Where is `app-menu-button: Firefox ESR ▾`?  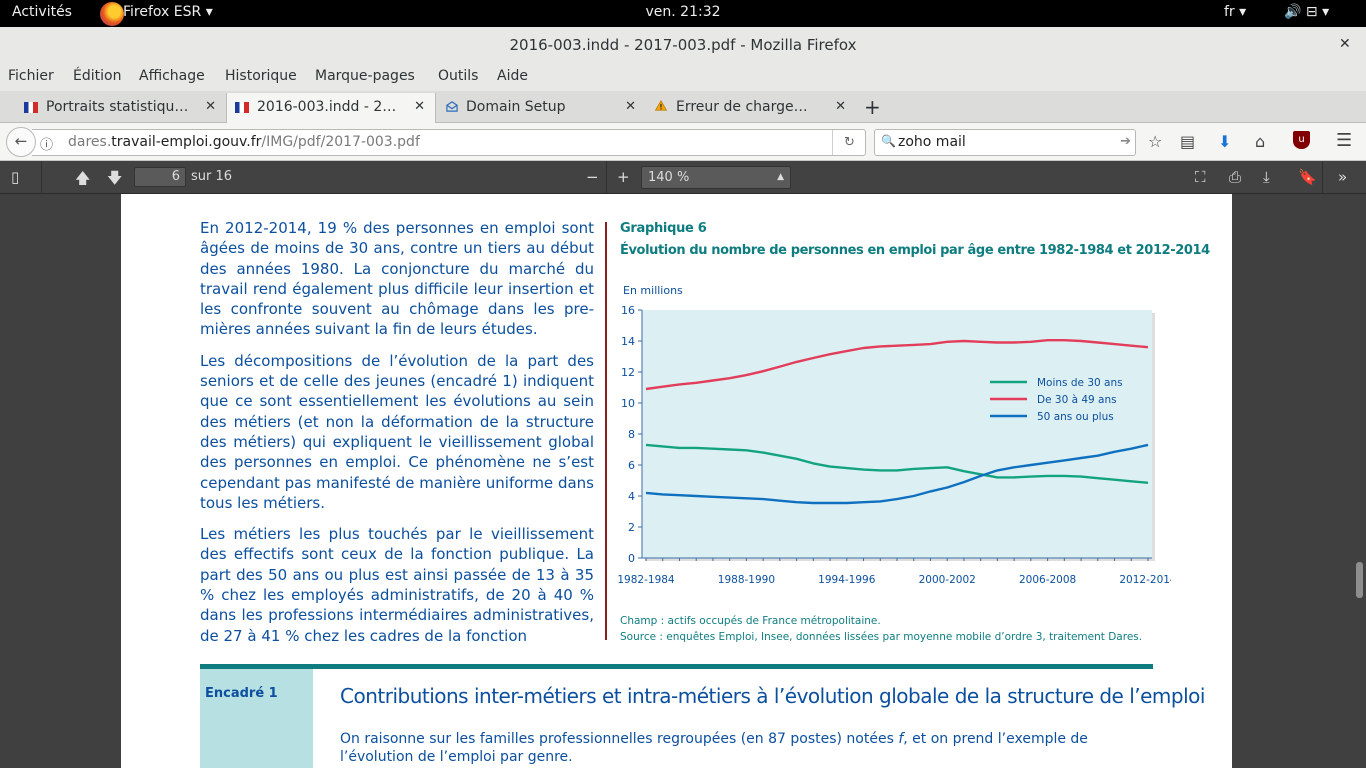
app-menu-button: Firefox ESR ▾ is located at coordinates (168, 12).